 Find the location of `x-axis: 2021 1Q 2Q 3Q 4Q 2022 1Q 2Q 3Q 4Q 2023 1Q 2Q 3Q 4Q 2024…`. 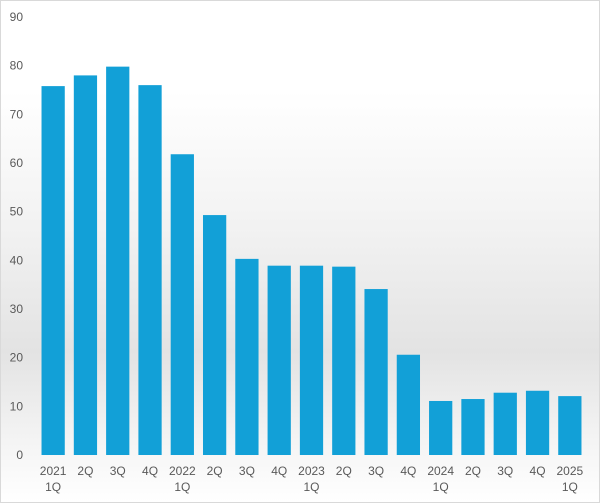

x-axis: 2021 1Q 2Q 3Q 4Q 2022 1Q 2Q 3Q 4Q 2023 1Q 2Q 3Q 4Q 2024… is located at coordinates (312, 479).